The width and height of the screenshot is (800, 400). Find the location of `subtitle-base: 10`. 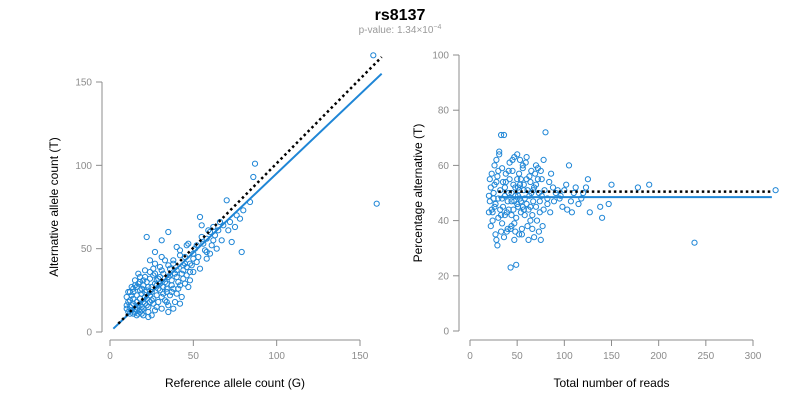

subtitle-base: 10 is located at coordinates (428, 30).